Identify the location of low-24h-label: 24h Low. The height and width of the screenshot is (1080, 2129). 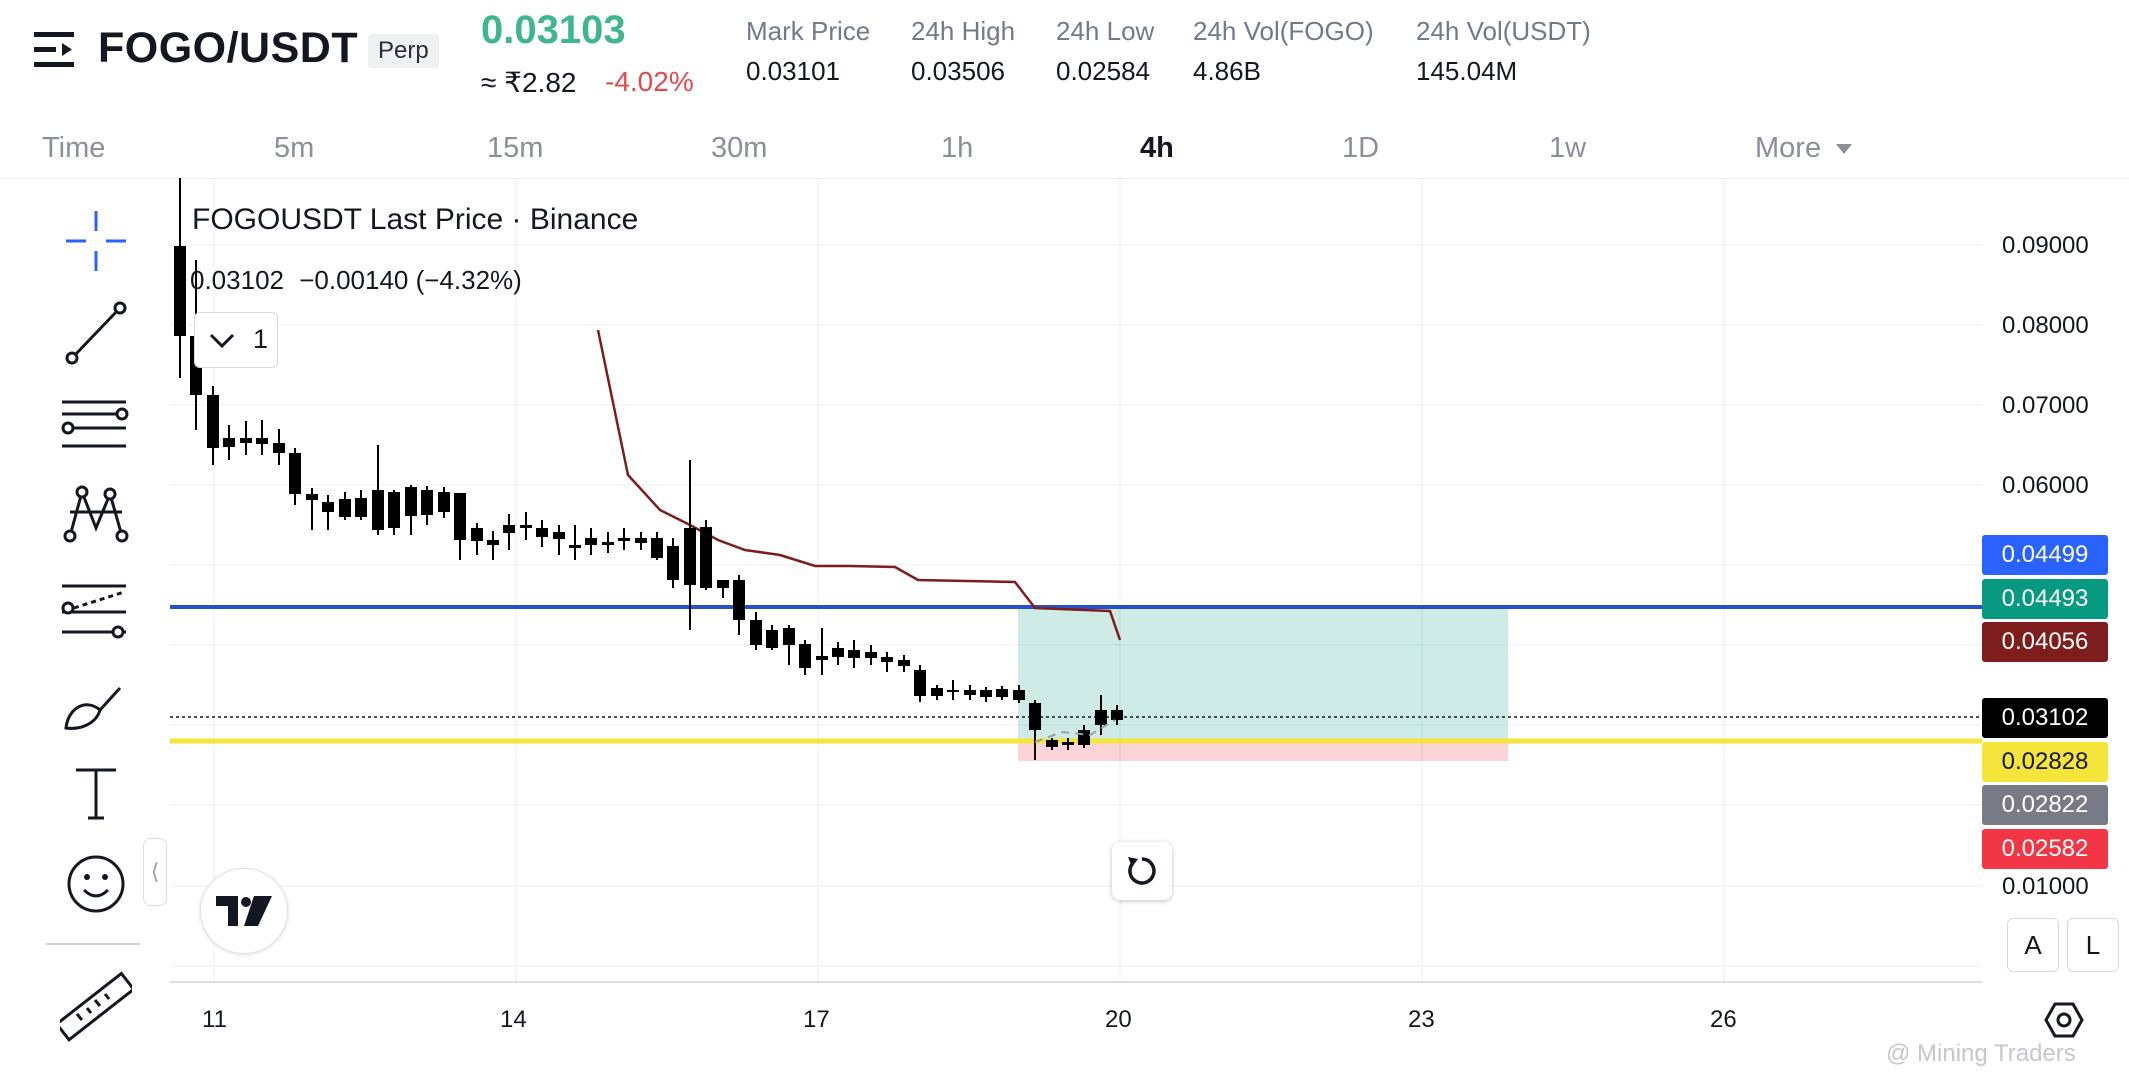
(1105, 31).